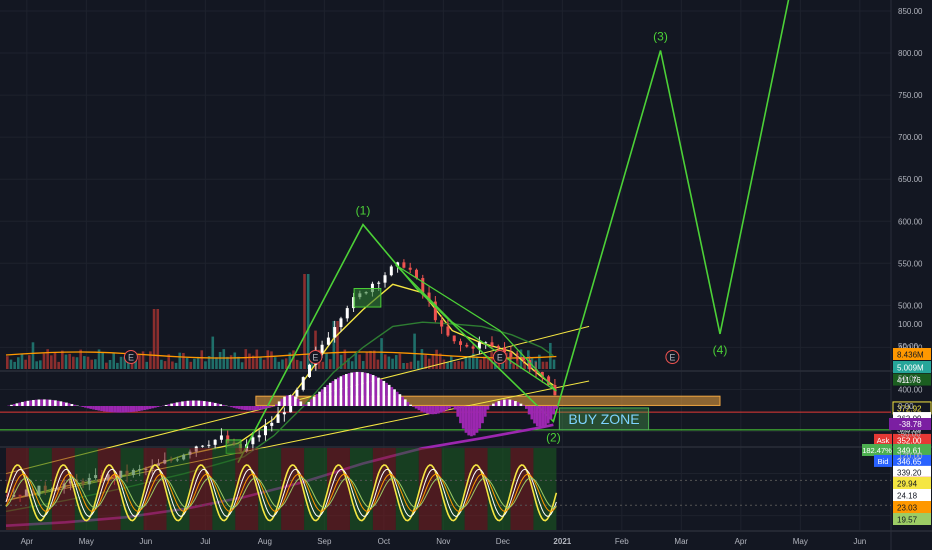 This screenshot has width=932, height=550. What do you see at coordinates (681, 541) in the screenshot?
I see `time-tick-label: Mar` at bounding box center [681, 541].